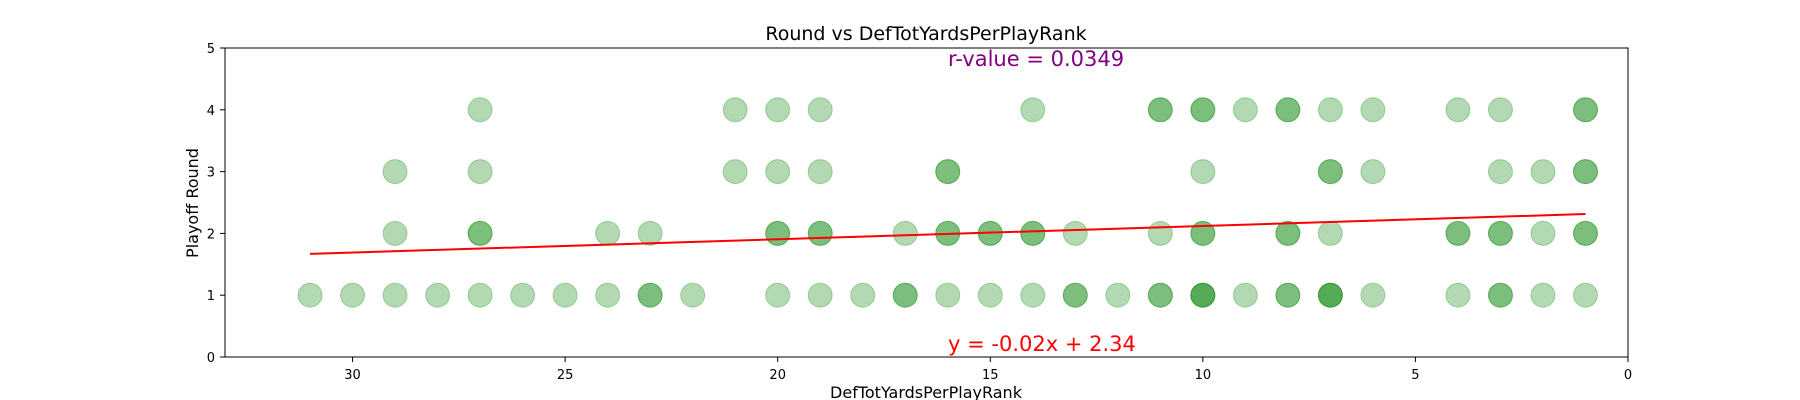 This screenshot has width=1800, height=400. What do you see at coordinates (1203, 375) in the screenshot?
I see `x-tick-label: 10` at bounding box center [1203, 375].